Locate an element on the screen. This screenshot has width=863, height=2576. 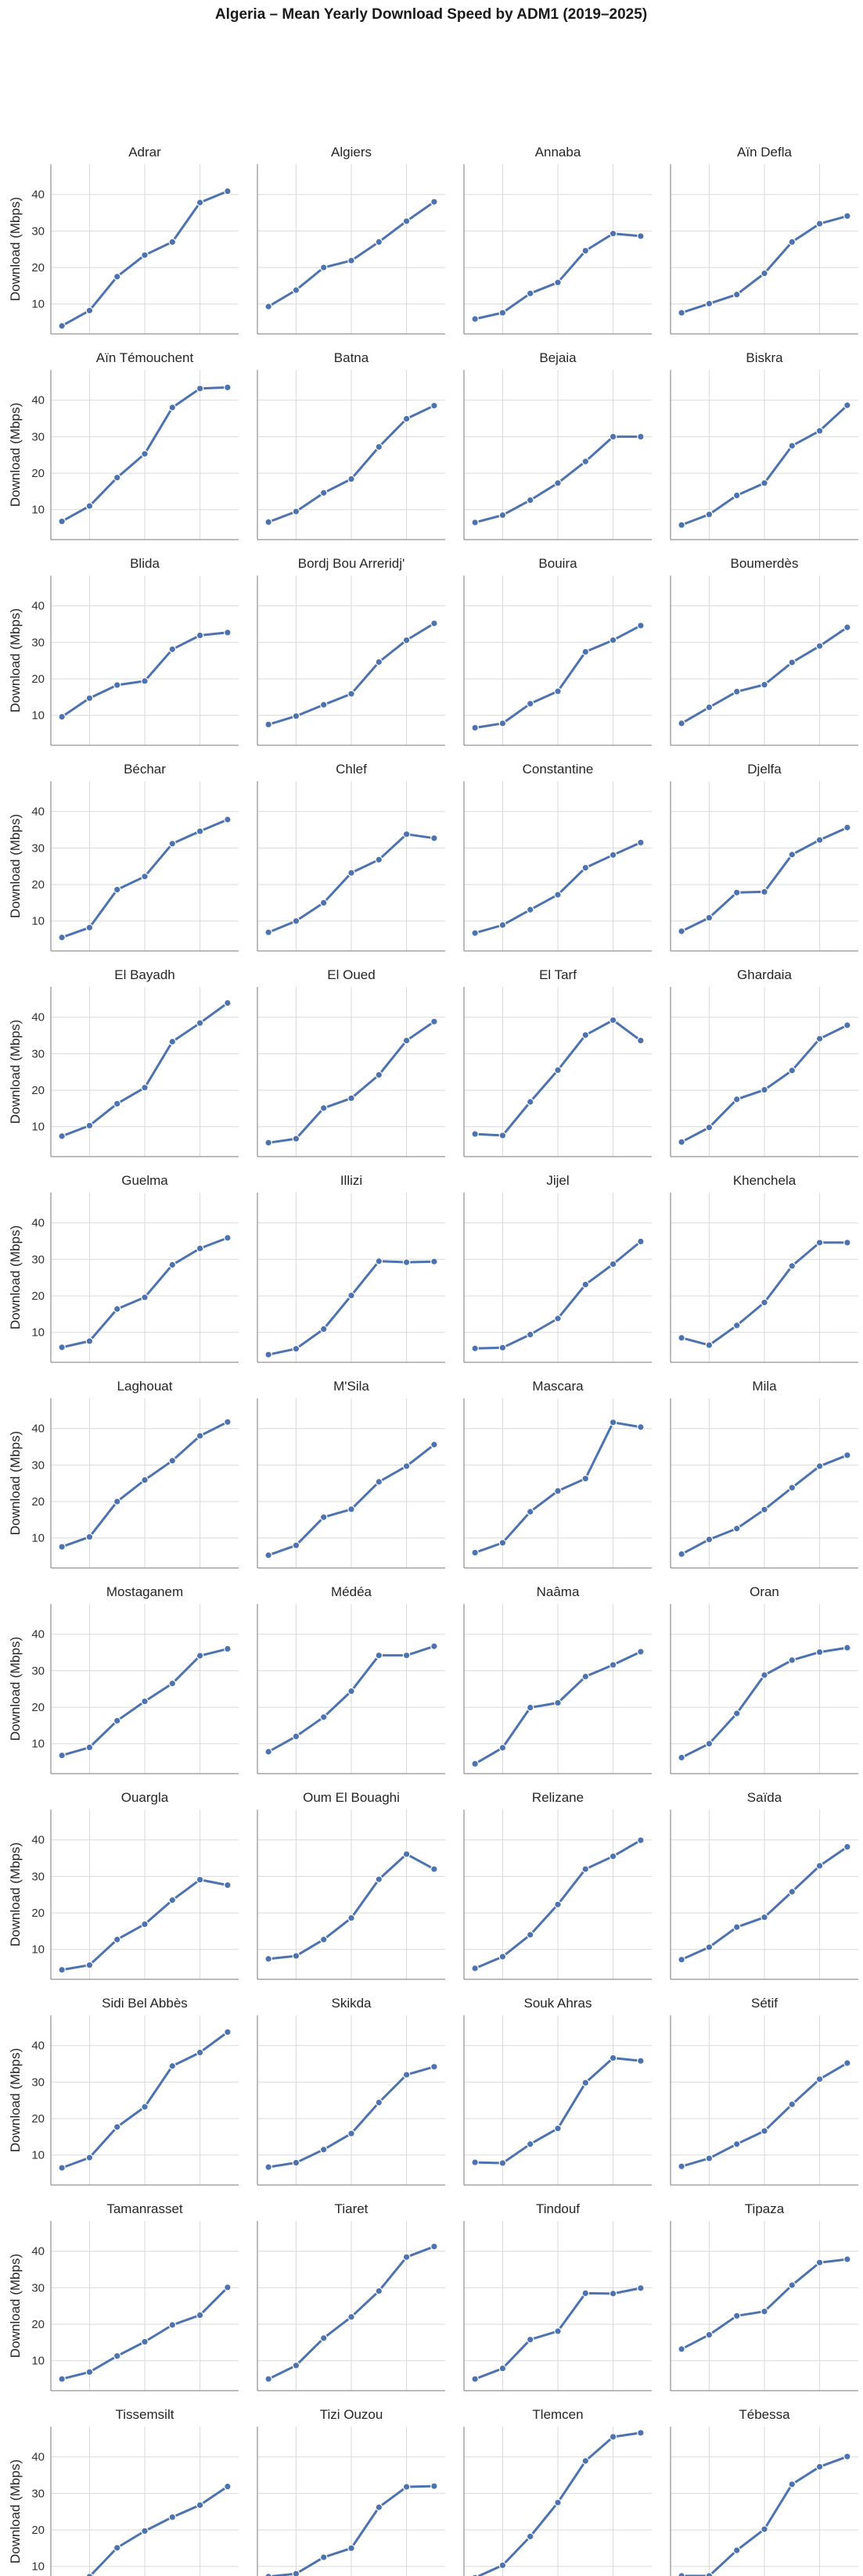
panel: Aïn Témouchent 10 20 30 40 Download (Mbps) is located at coordinates (123, 445).